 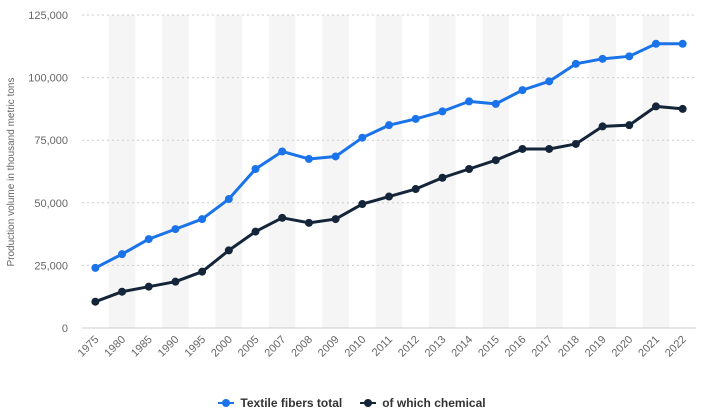 I want to click on x-tick-label: 2022, so click(x=676, y=347).